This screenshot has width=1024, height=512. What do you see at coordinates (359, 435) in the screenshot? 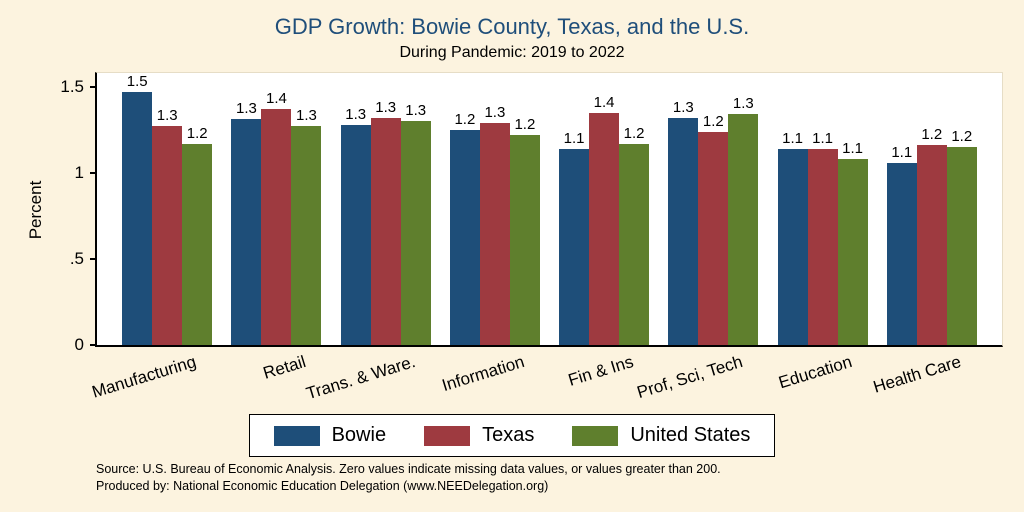
I see `legend-label: Bowie` at bounding box center [359, 435].